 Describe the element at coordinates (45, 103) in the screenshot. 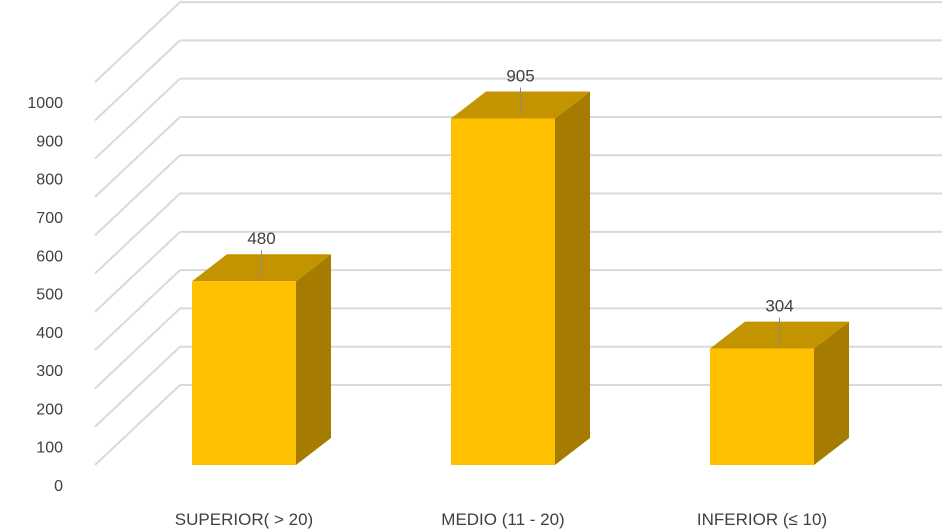

I see `y-tick-label: 1000` at that location.